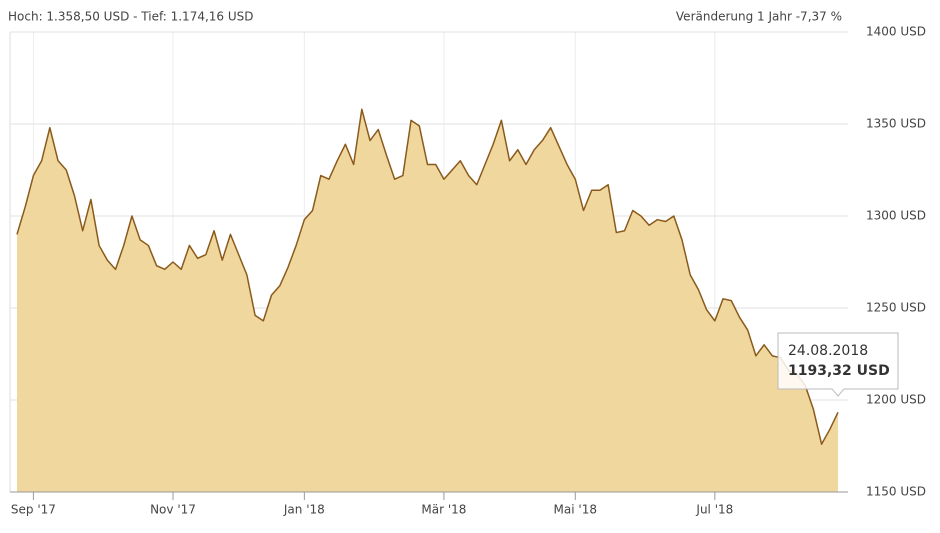  What do you see at coordinates (443, 510) in the screenshot?
I see `x-tick-label: Mär '18` at bounding box center [443, 510].